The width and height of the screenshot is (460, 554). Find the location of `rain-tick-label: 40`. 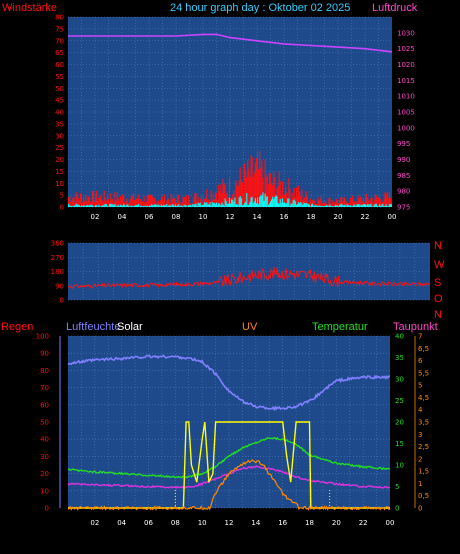

rain-tick-label: 40 is located at coordinates (44, 440).